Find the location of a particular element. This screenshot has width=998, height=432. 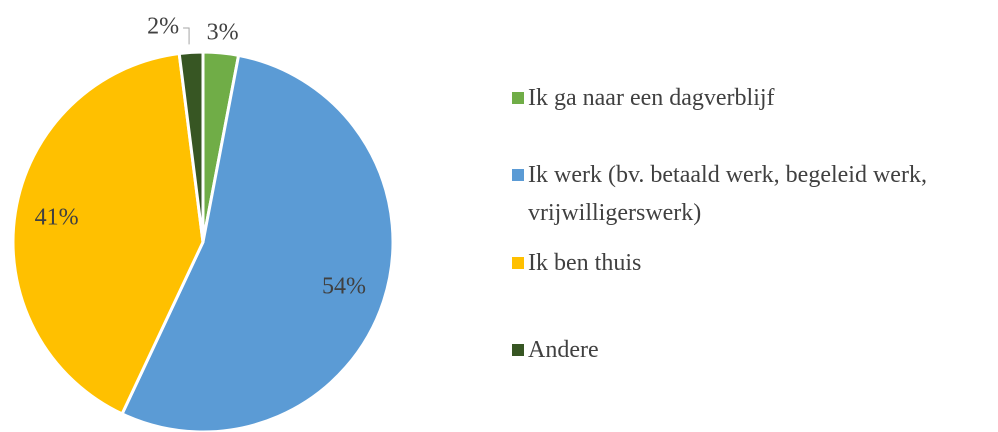

legend-entry: Ik ga naar een dagverblijf is located at coordinates (745, 98).